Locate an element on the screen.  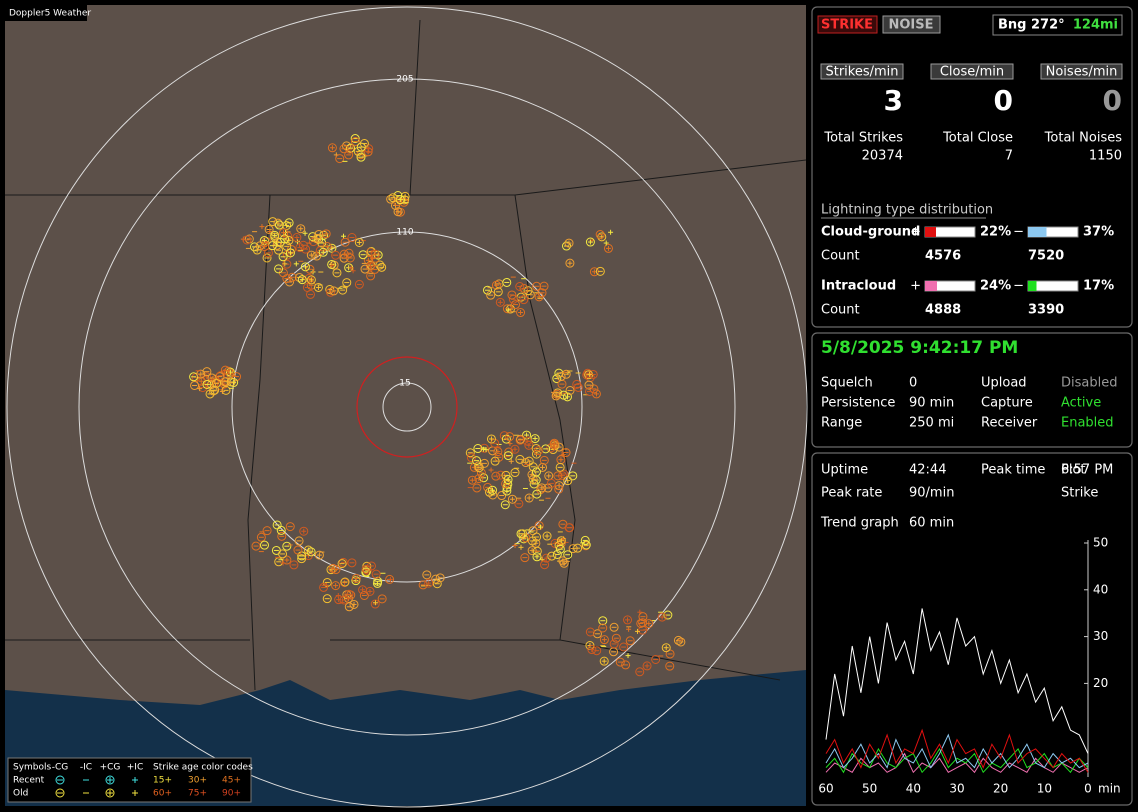
total-label: Total Close is located at coordinates (977, 138).